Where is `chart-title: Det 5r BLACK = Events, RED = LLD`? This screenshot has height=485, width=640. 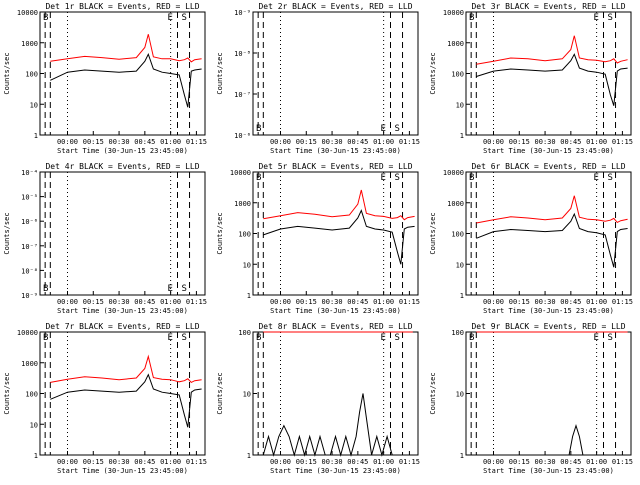
chart-title: Det 5r BLACK = Events, RED = LLD is located at coordinates (335, 166).